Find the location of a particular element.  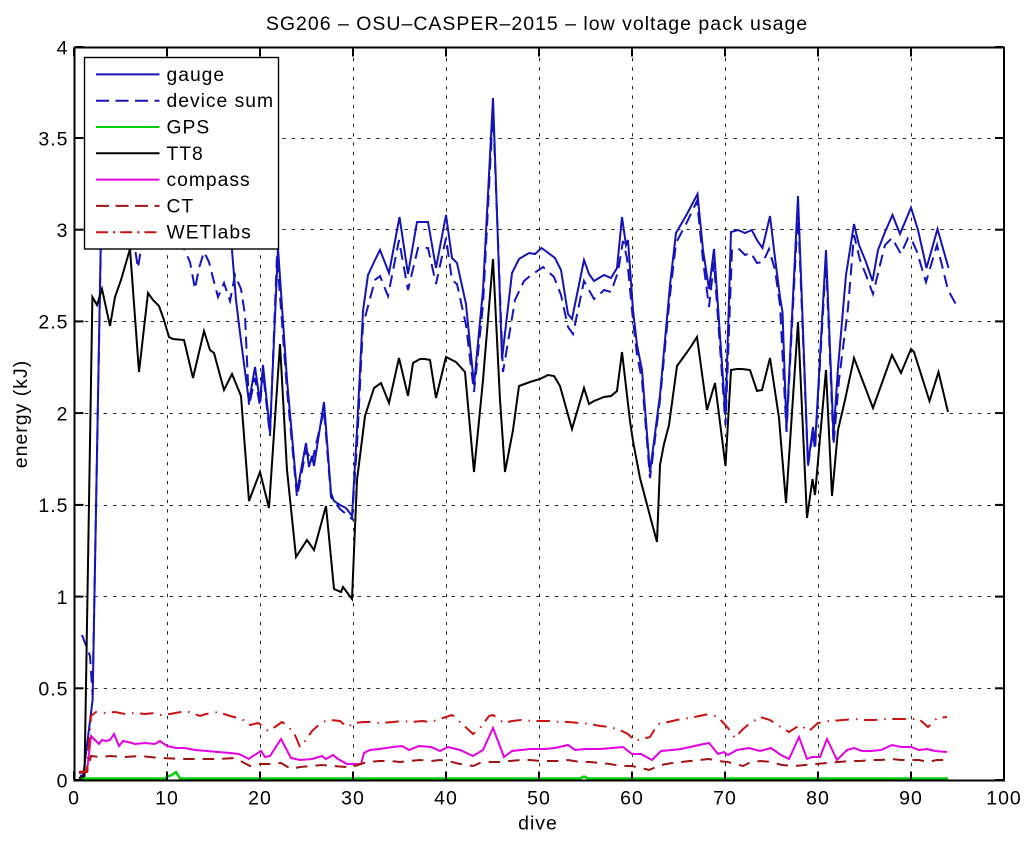

svg-text: 1.5 is located at coordinates (53, 506).